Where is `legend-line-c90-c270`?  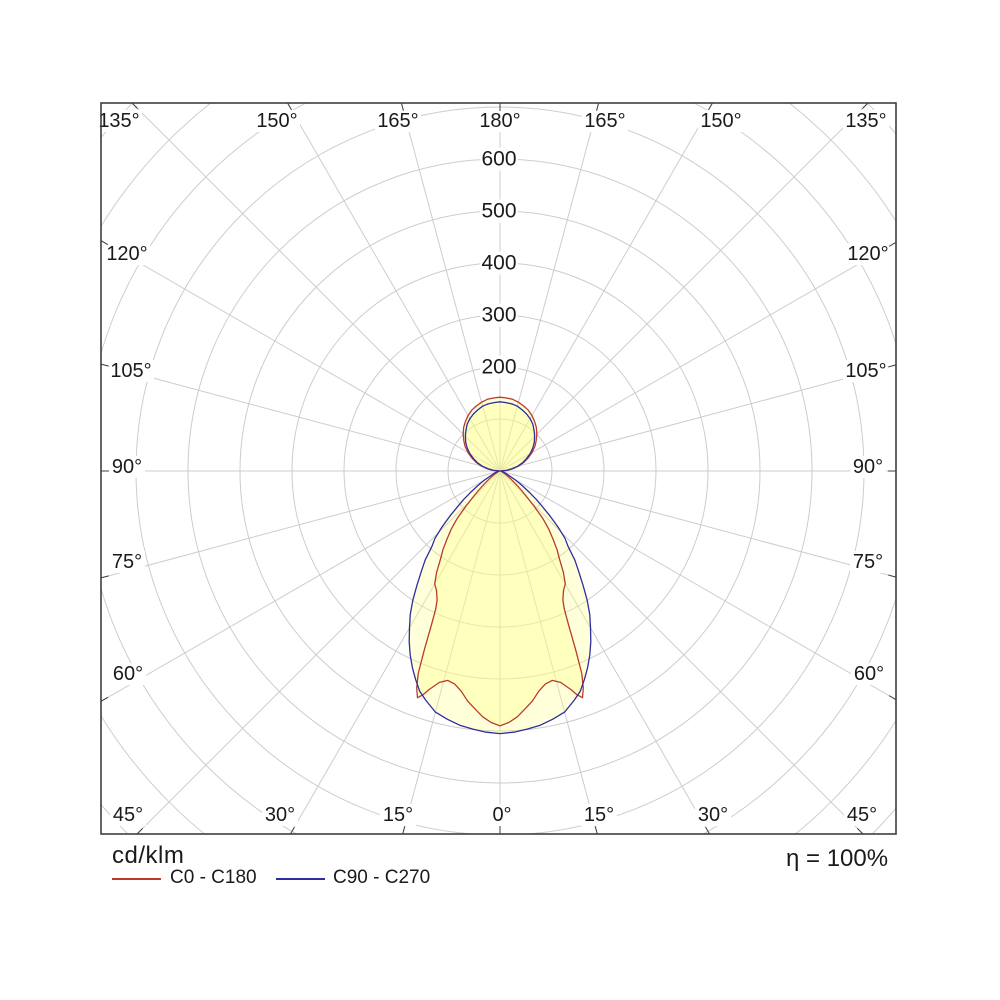 legend-line-c90-c270 is located at coordinates (300, 879).